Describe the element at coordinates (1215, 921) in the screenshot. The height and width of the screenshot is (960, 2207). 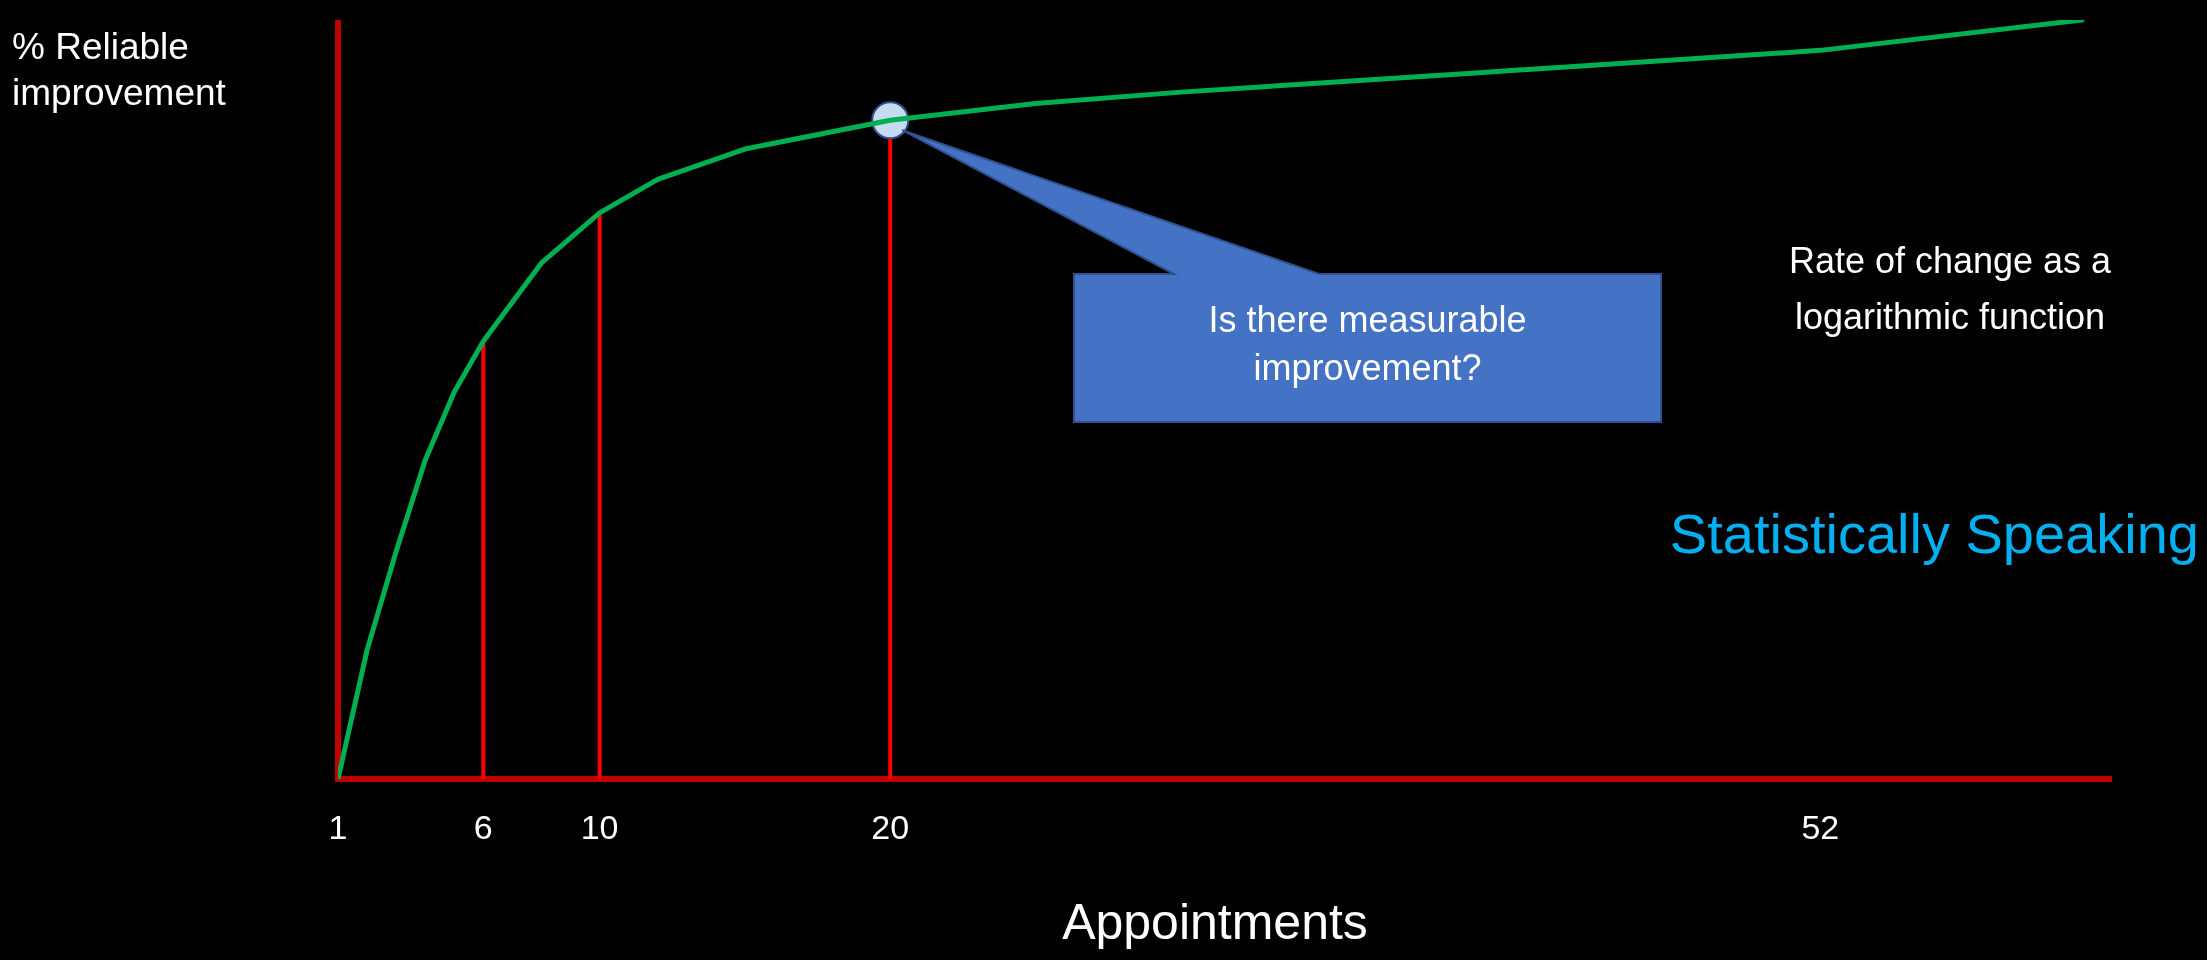
I see `x-axis-title: Appointments` at that location.